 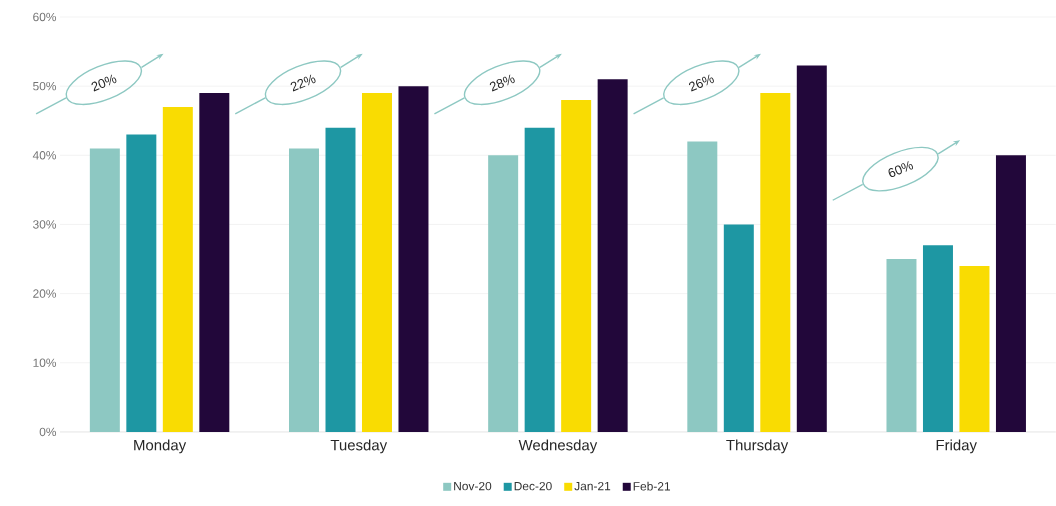 I want to click on x-tick-label: Tuesday, so click(x=359, y=446).